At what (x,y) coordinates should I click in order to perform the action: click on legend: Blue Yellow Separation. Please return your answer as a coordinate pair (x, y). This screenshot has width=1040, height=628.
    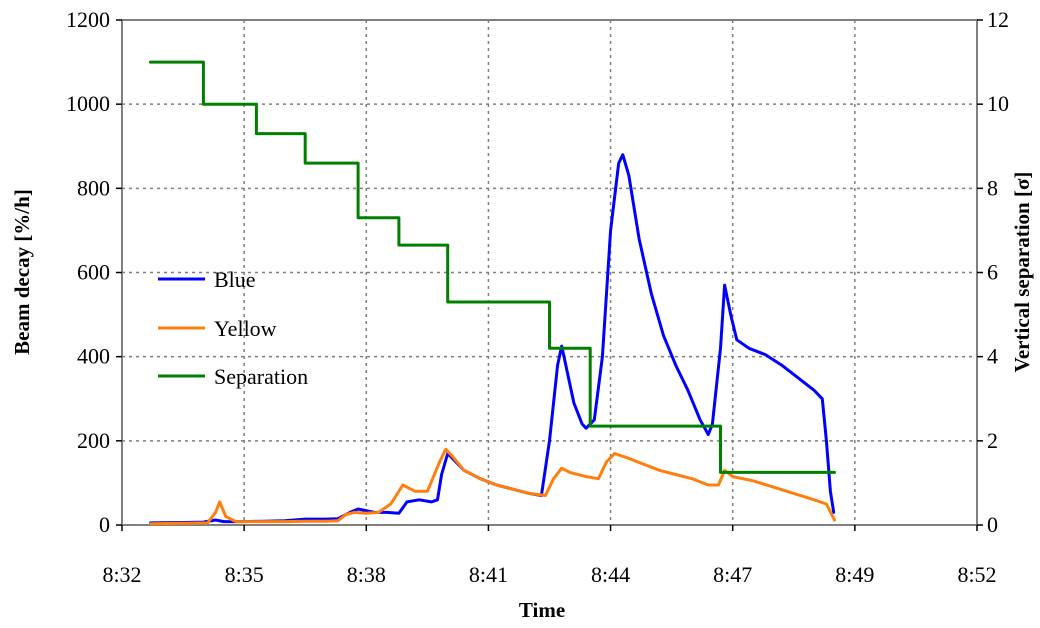
    Looking at the image, I should click on (233, 328).